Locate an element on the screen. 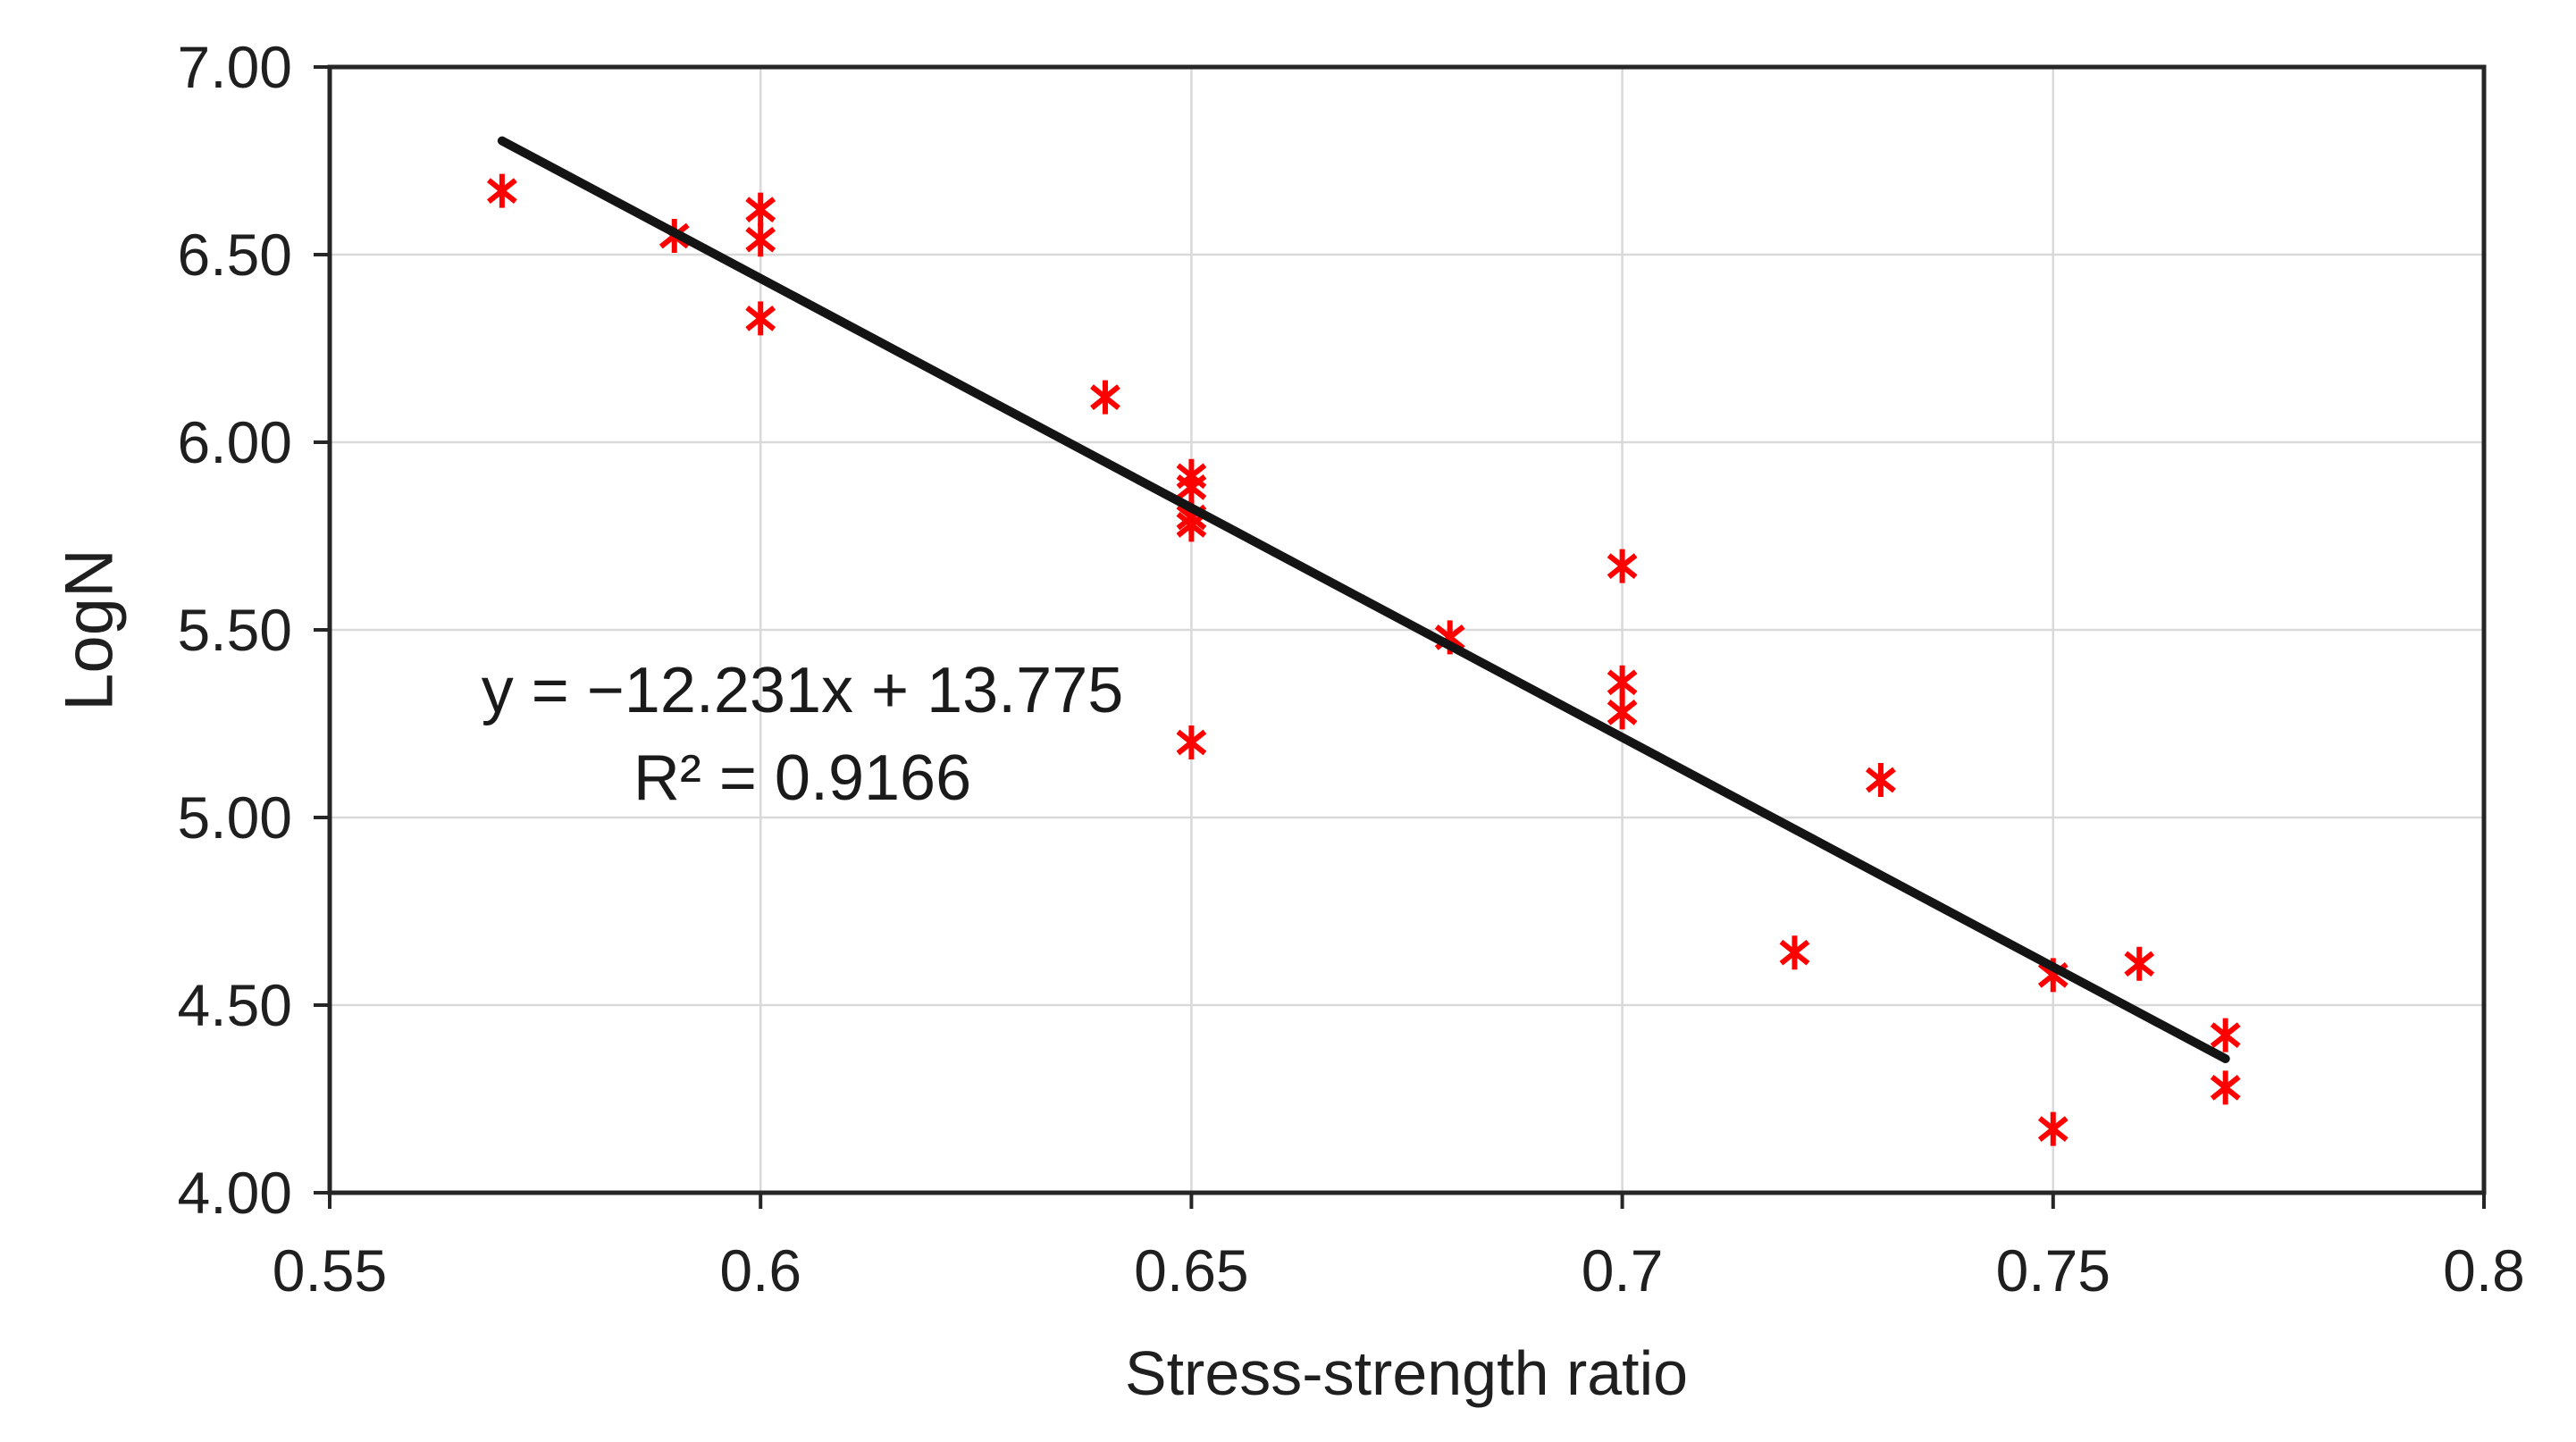  y-tick-label: 5.50 is located at coordinates (235, 630).